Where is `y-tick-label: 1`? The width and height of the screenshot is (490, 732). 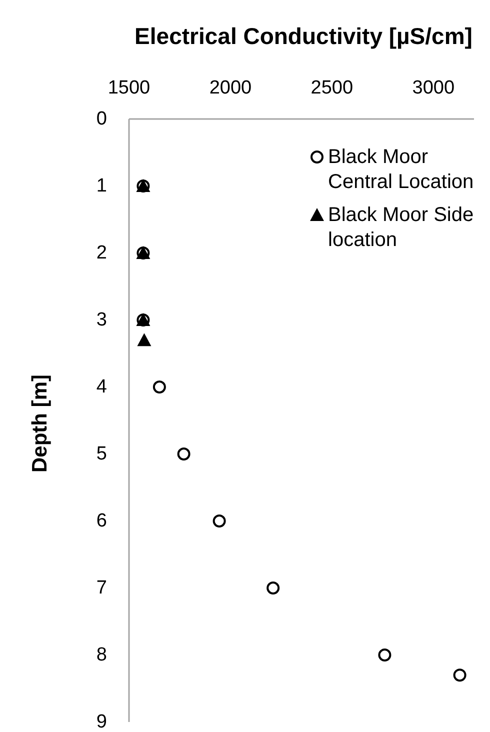
y-tick-label: 1 is located at coordinates (101, 186).